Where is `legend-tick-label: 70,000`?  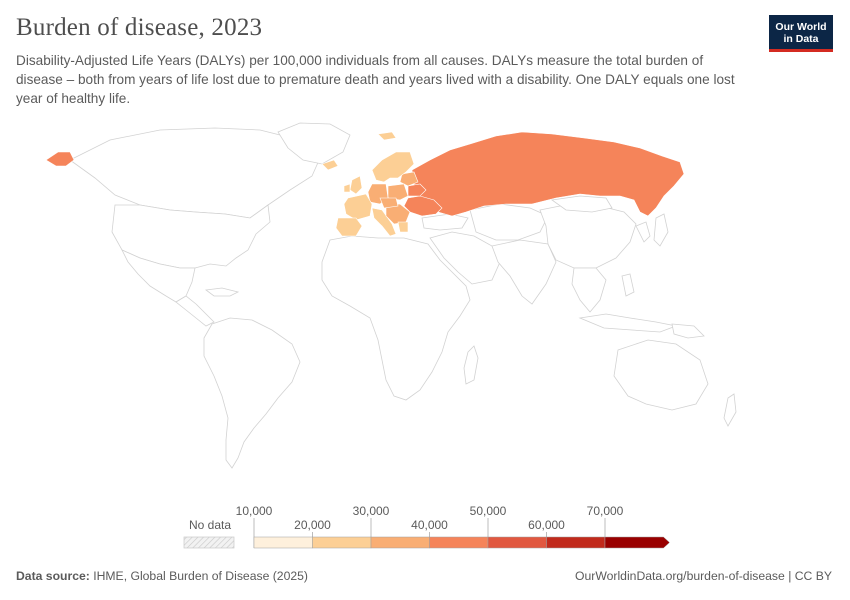 legend-tick-label: 70,000 is located at coordinates (605, 511).